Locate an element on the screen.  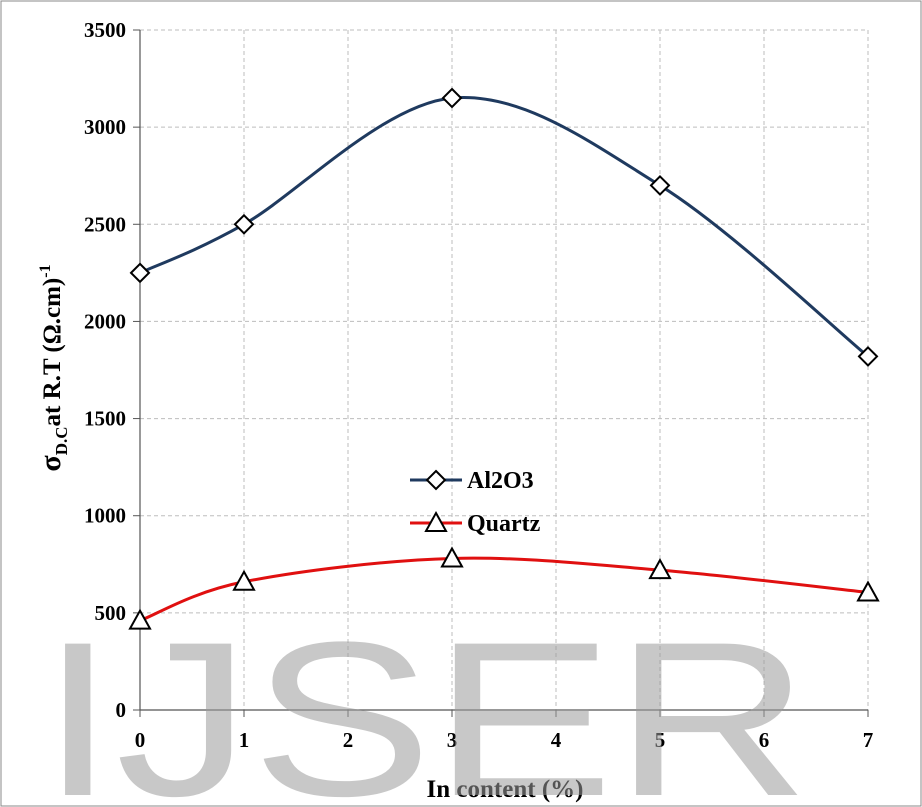
y-tick-label: 2000 is located at coordinates (105, 321).